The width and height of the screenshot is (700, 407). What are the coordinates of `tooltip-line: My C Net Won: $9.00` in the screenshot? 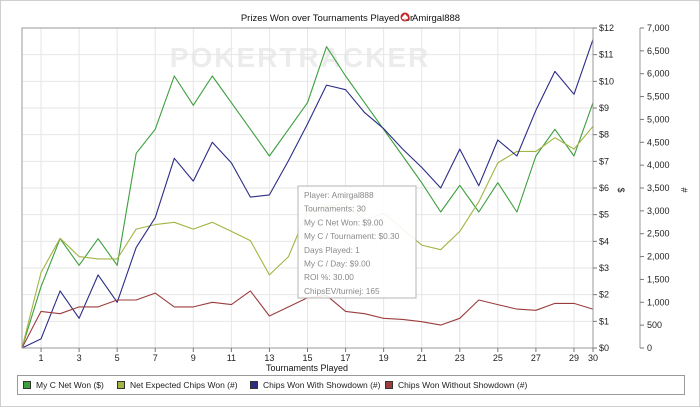 It's located at (344, 222).